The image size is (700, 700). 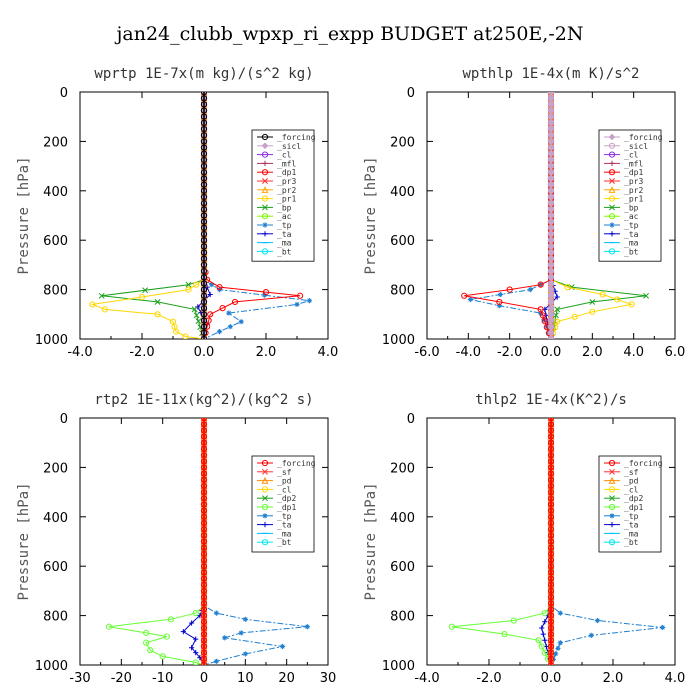 I want to click on x-tick-label: -20, so click(x=121, y=678).